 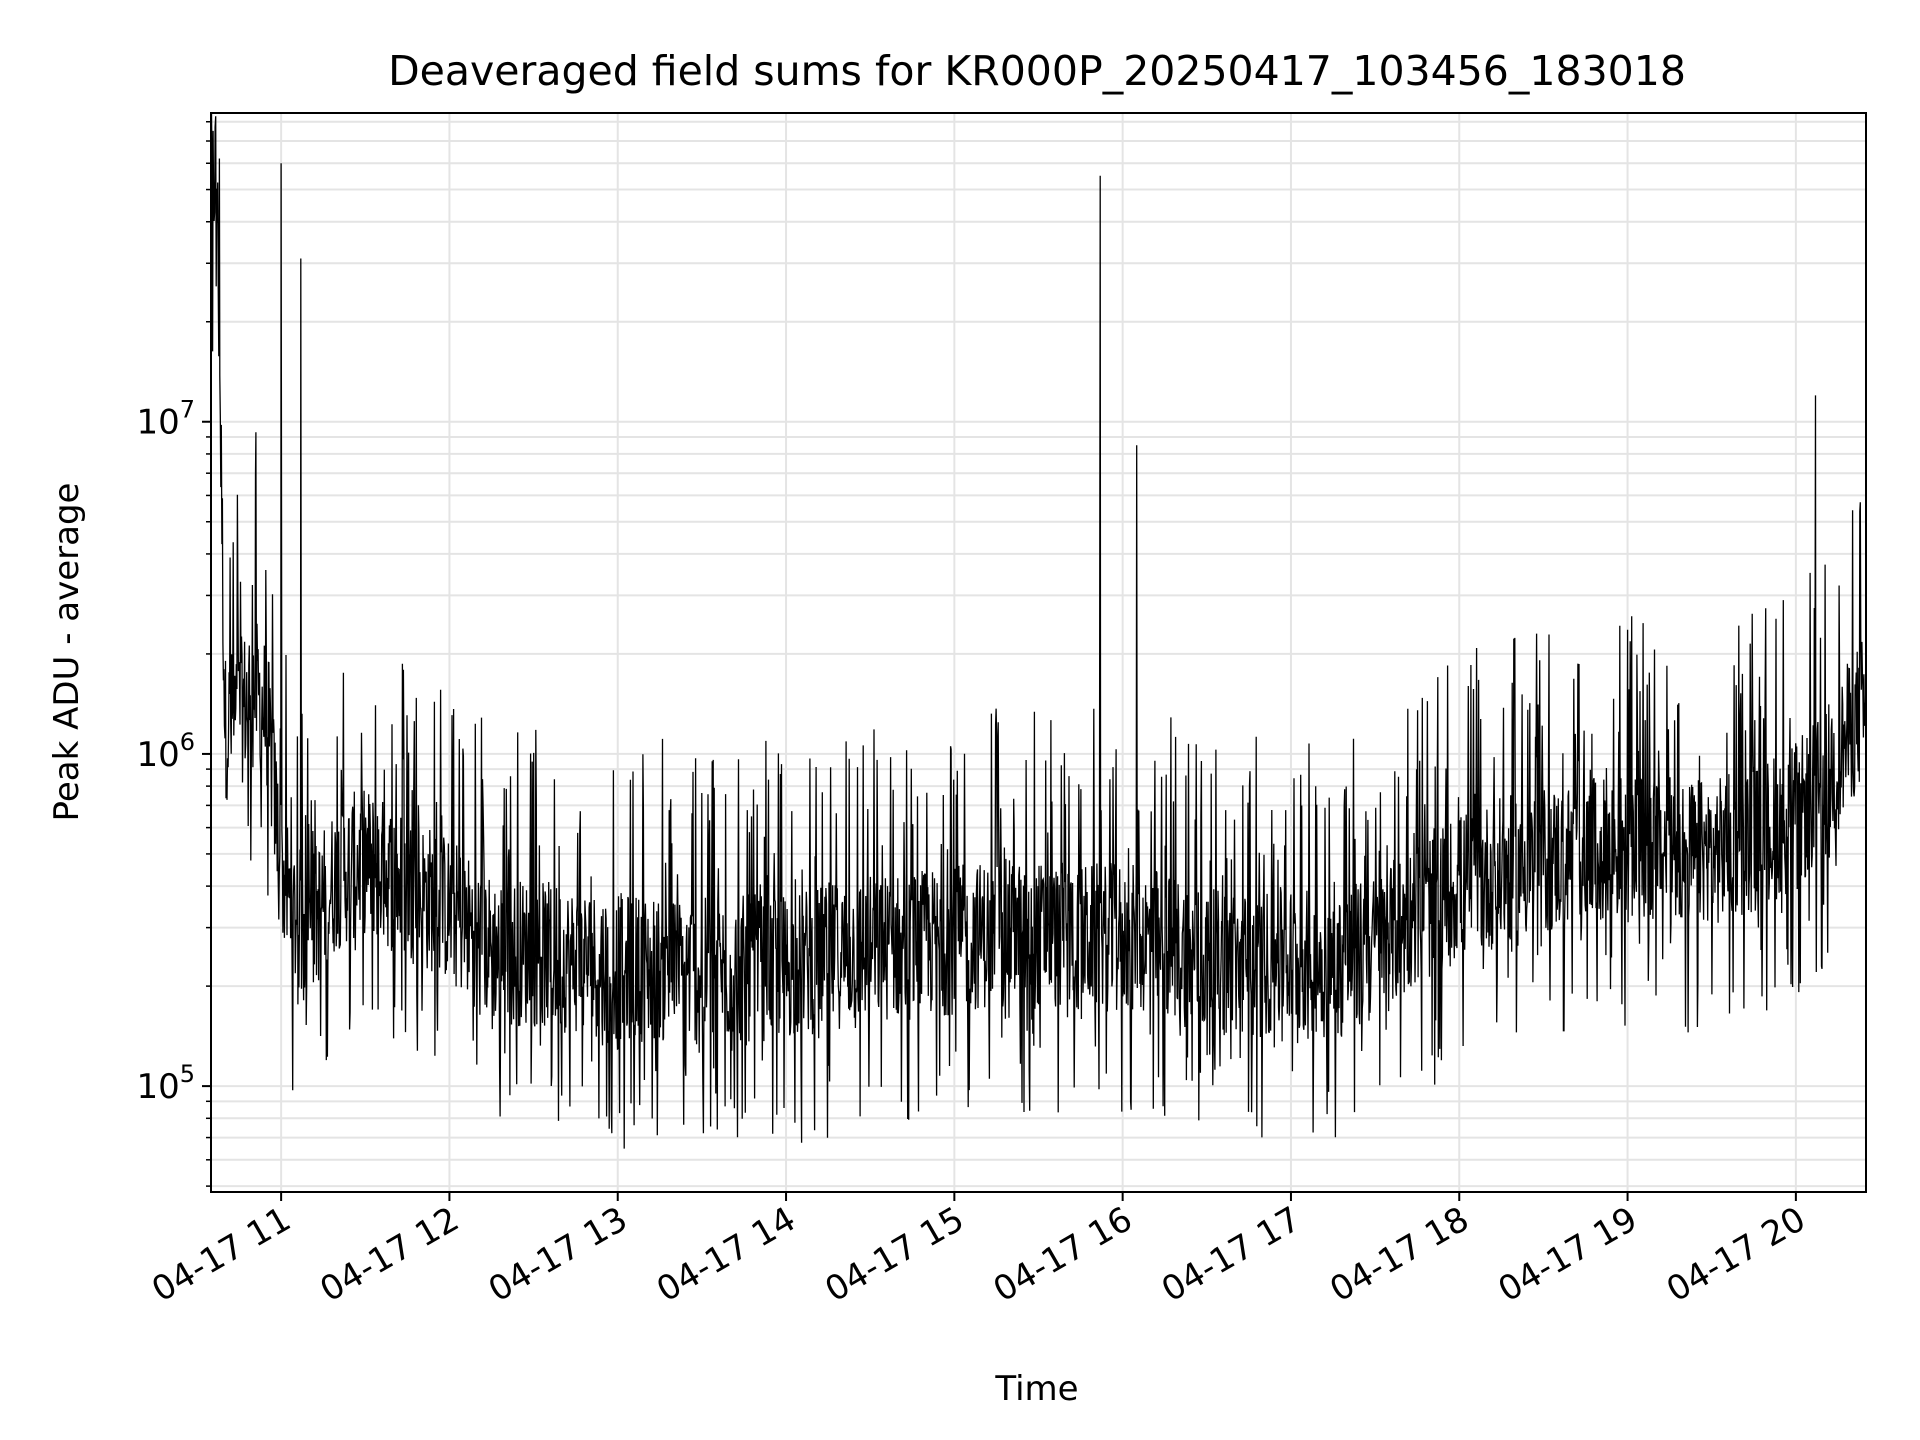 I want to click on x-tick-label: 04-17 12, so click(x=390, y=1254).